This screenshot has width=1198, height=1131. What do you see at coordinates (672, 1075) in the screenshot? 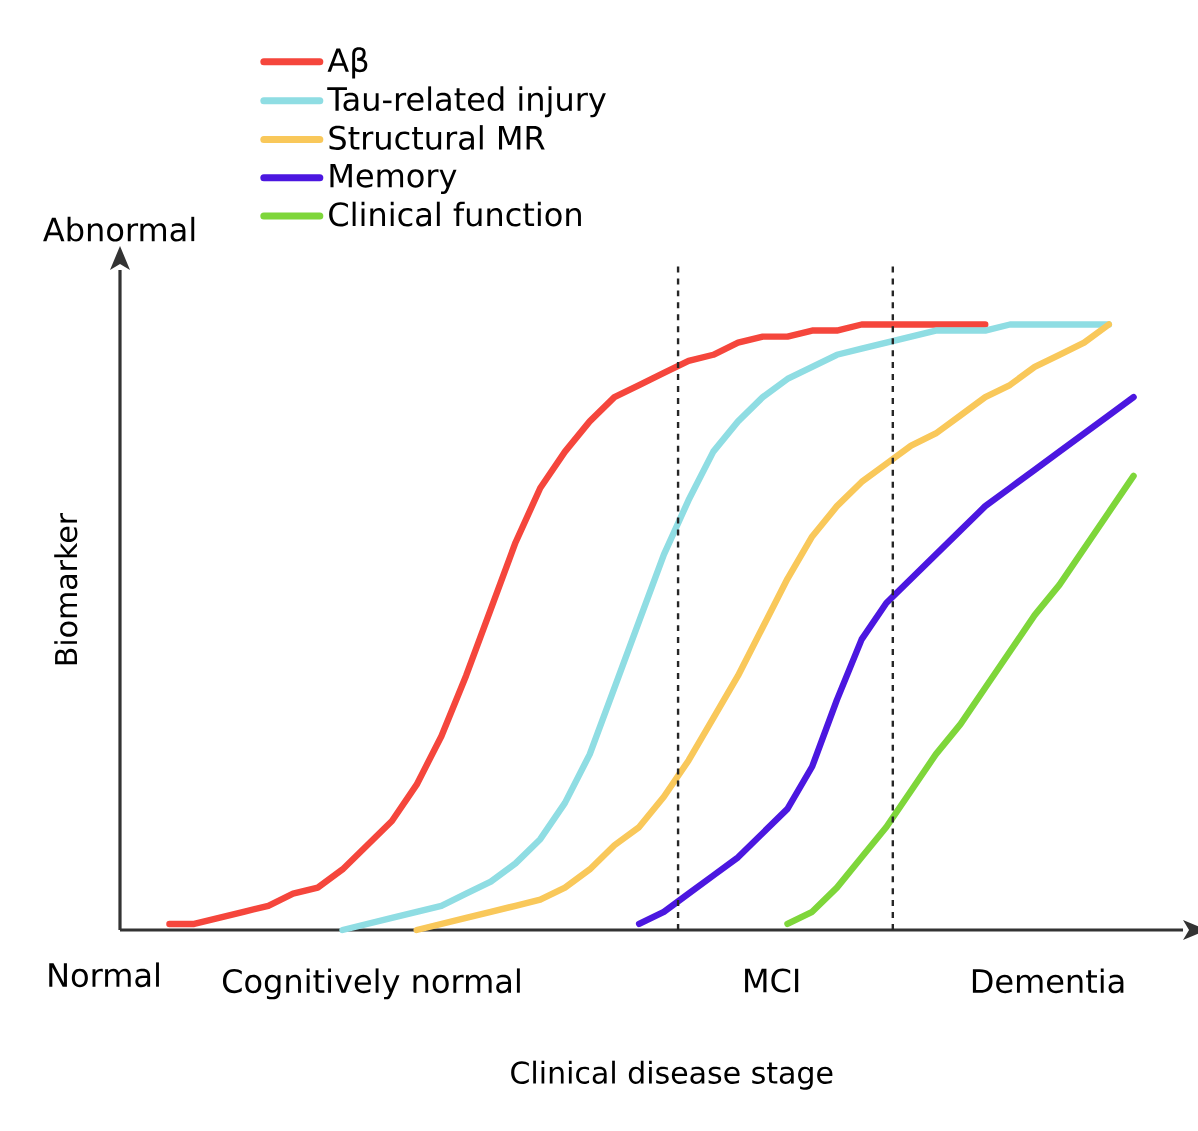
I see `x-axis-title: Clinical disease stage` at bounding box center [672, 1075].